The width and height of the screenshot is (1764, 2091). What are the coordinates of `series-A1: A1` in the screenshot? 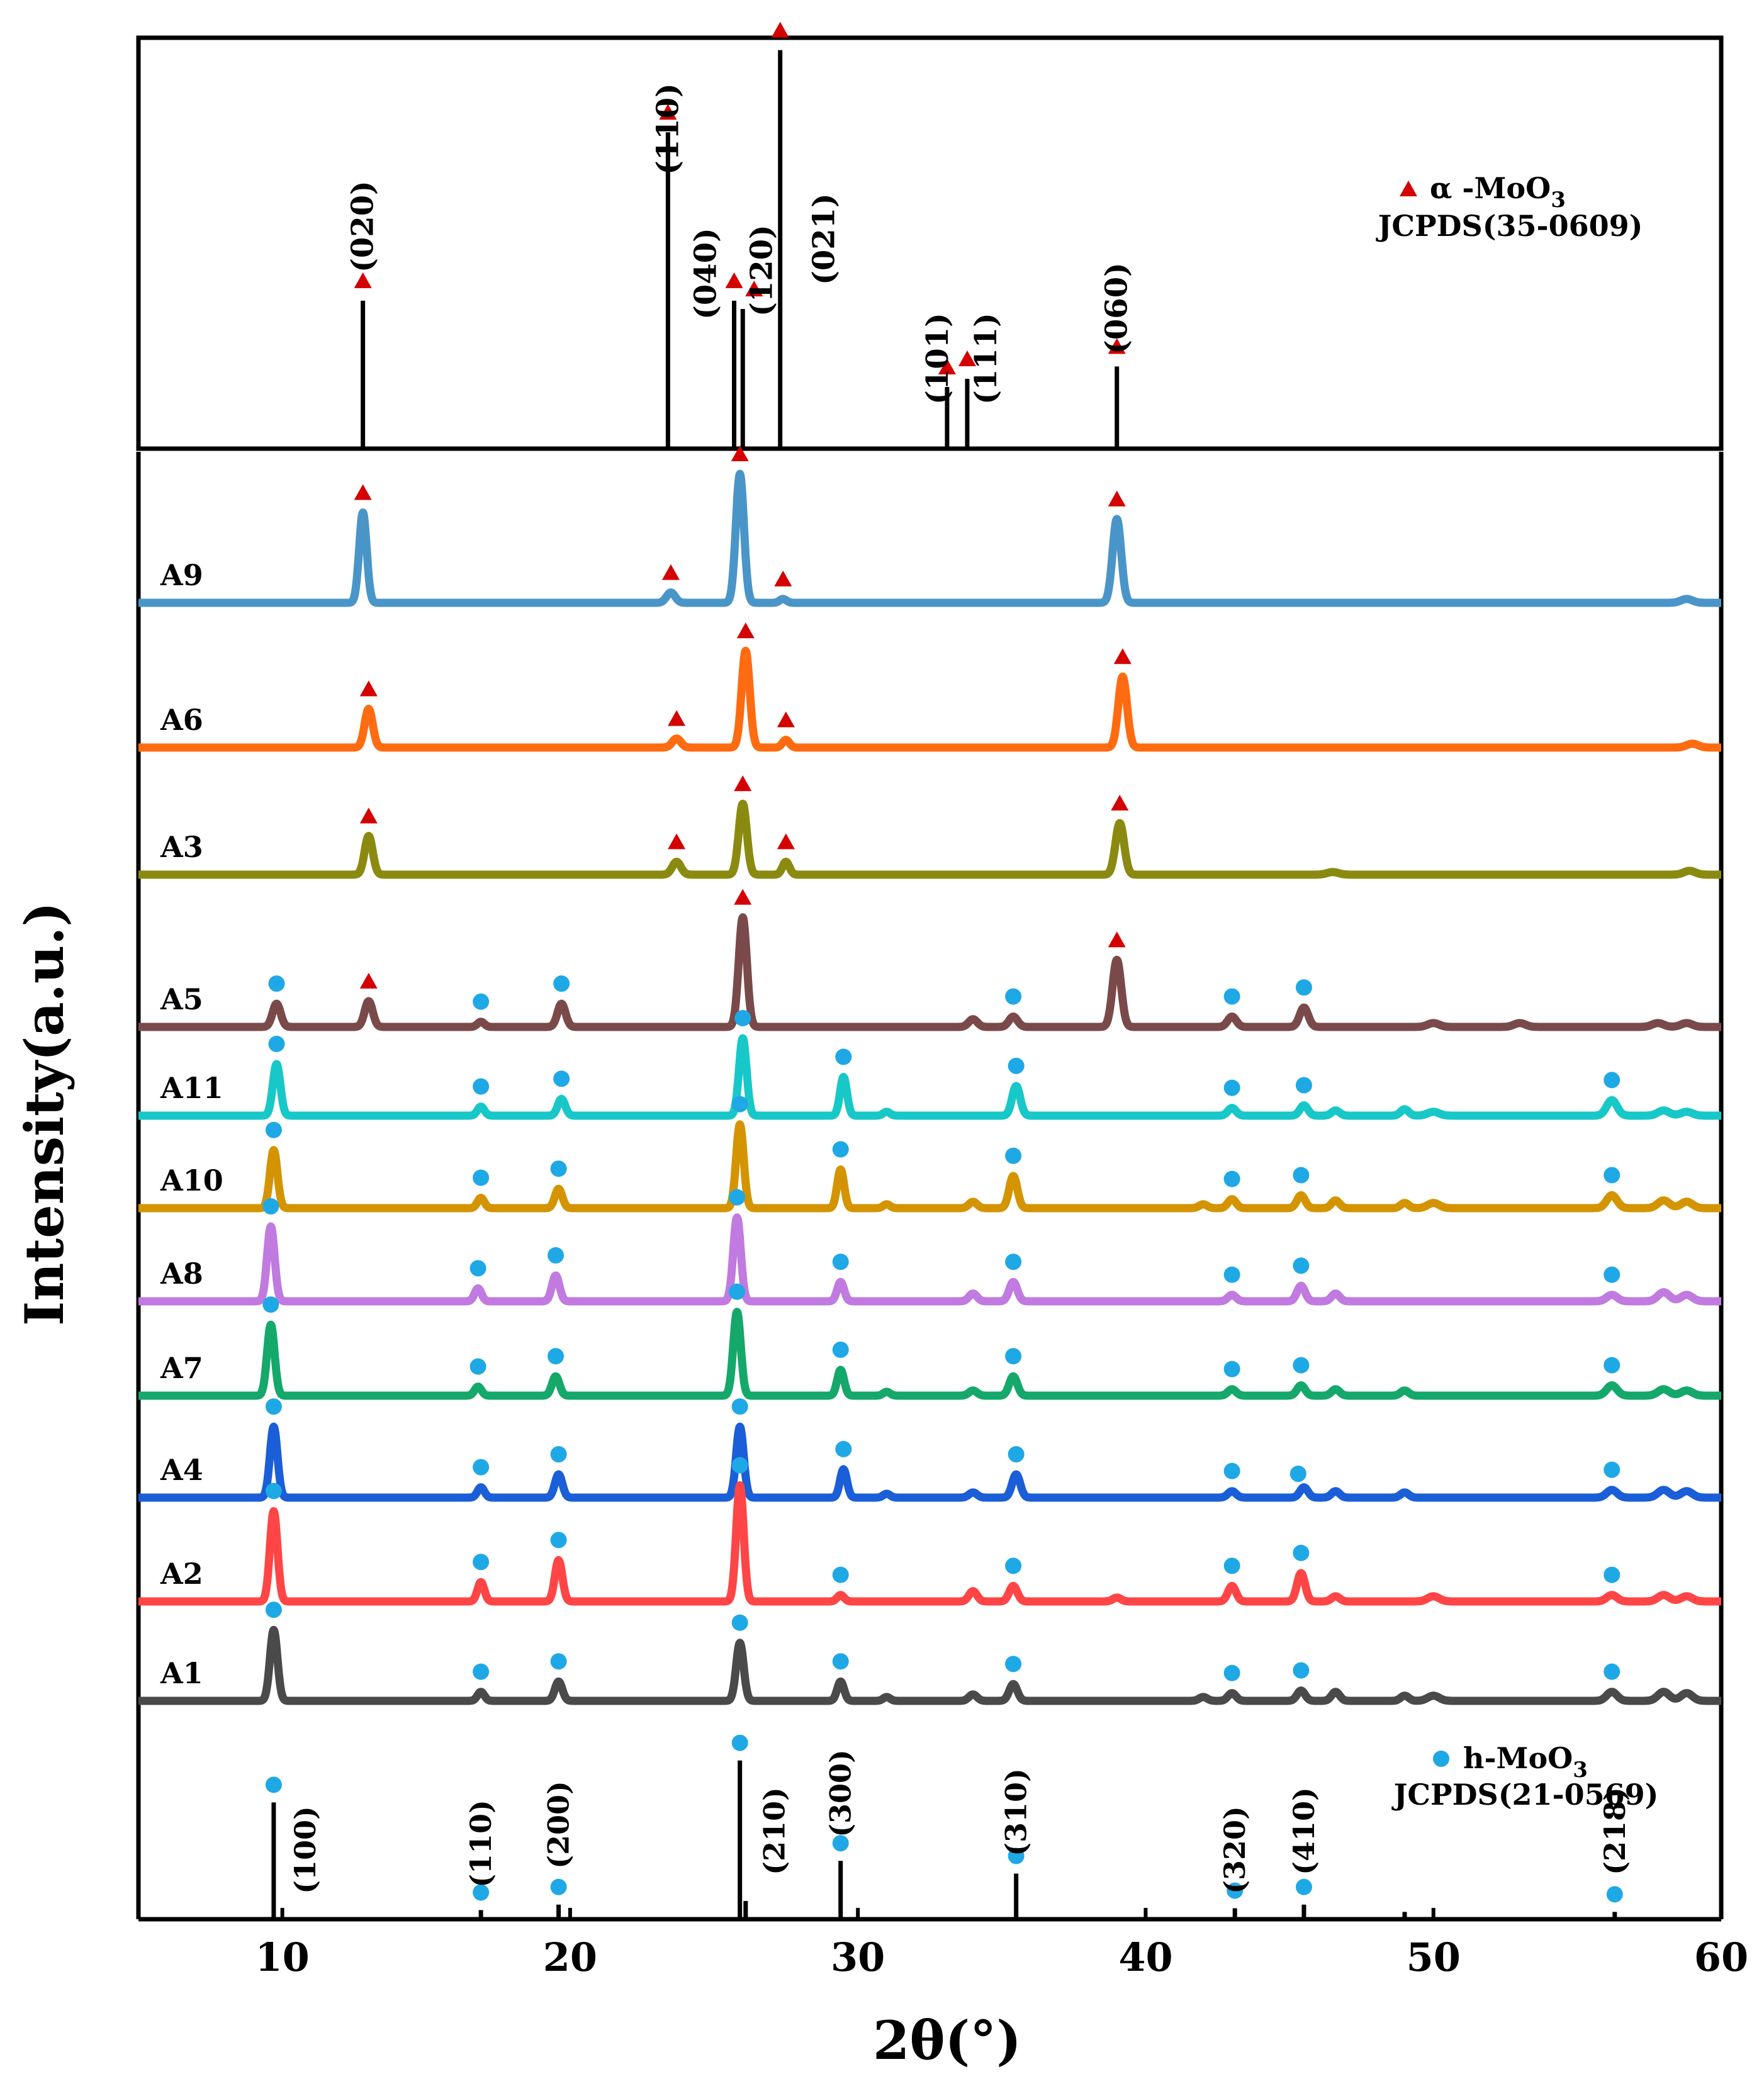 It's located at (930, 1653).